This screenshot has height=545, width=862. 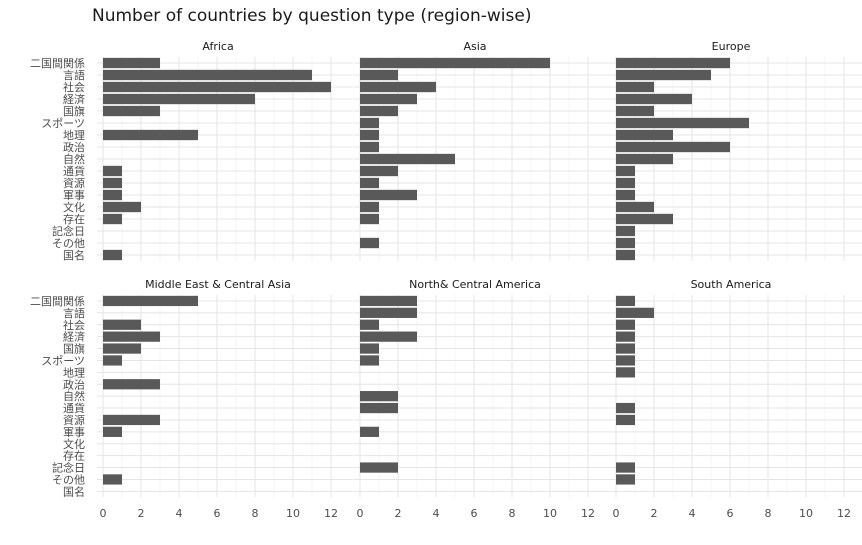 I want to click on y-tick-label: 軍事, so click(x=74, y=195).